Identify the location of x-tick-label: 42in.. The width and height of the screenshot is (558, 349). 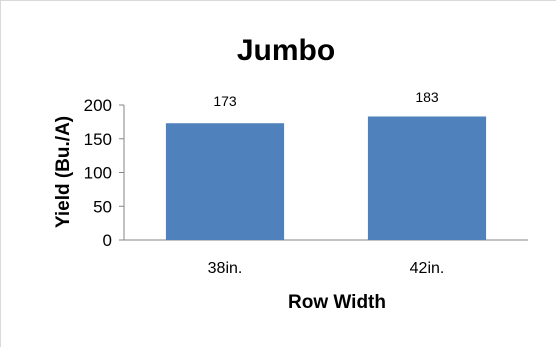
(427, 268).